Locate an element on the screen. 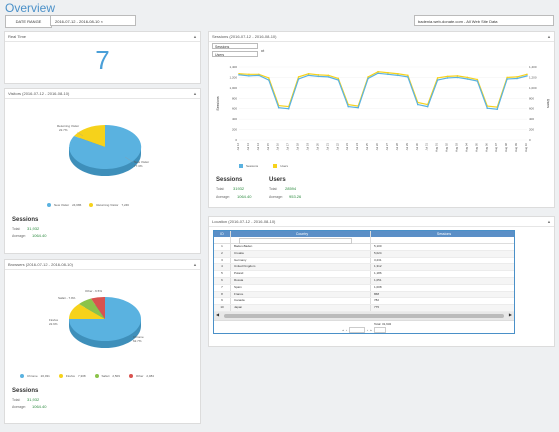 The height and width of the screenshot is (432, 559). table-row: 6 Russia 1,051 is located at coordinates (364, 281).